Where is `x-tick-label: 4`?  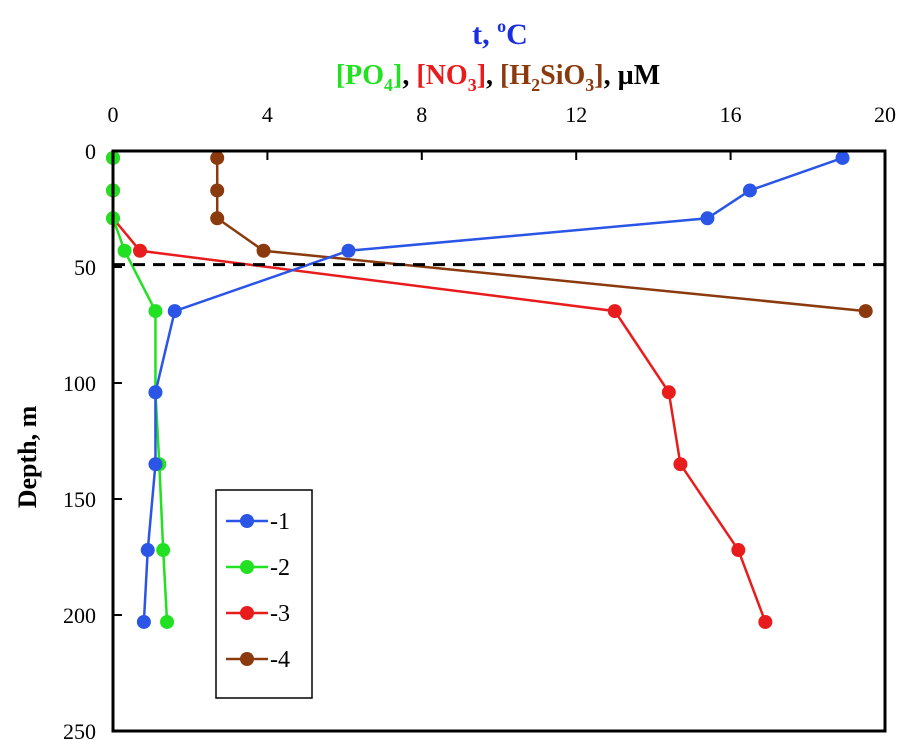 x-tick-label: 4 is located at coordinates (267, 114).